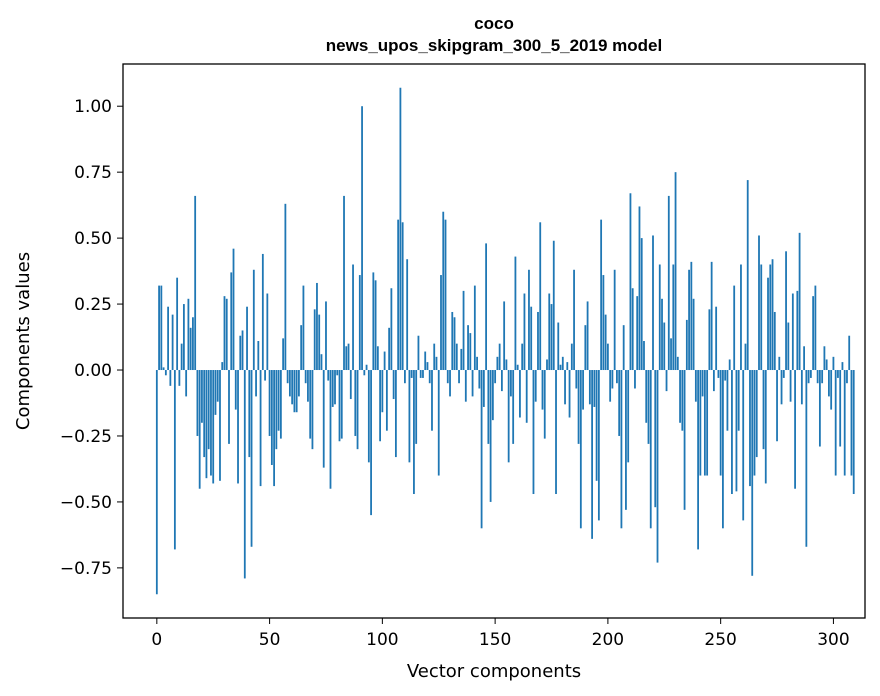 The width and height of the screenshot is (880, 696). I want to click on x-axis-label: Vector components, so click(494, 671).